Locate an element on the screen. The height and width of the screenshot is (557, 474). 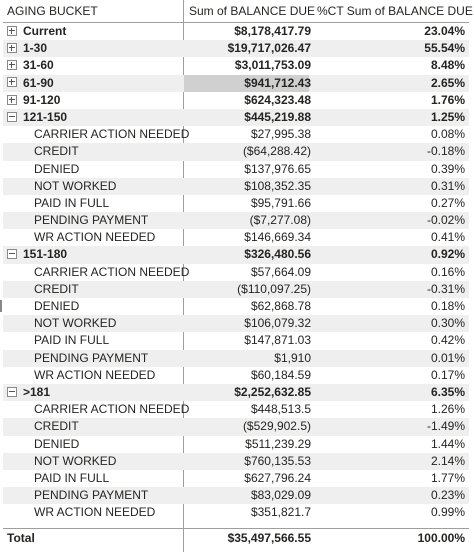
status-row: NOT WORKED $106,079.32 0.30% is located at coordinates (236, 324).